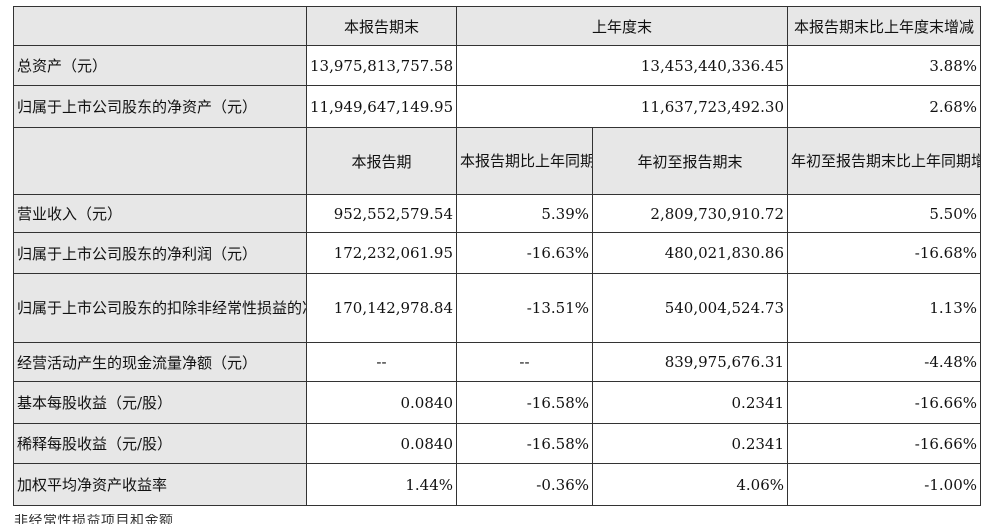  What do you see at coordinates (160, 443) in the screenshot?
I see `row-label: 稀释每股收益（元/股）` at bounding box center [160, 443].